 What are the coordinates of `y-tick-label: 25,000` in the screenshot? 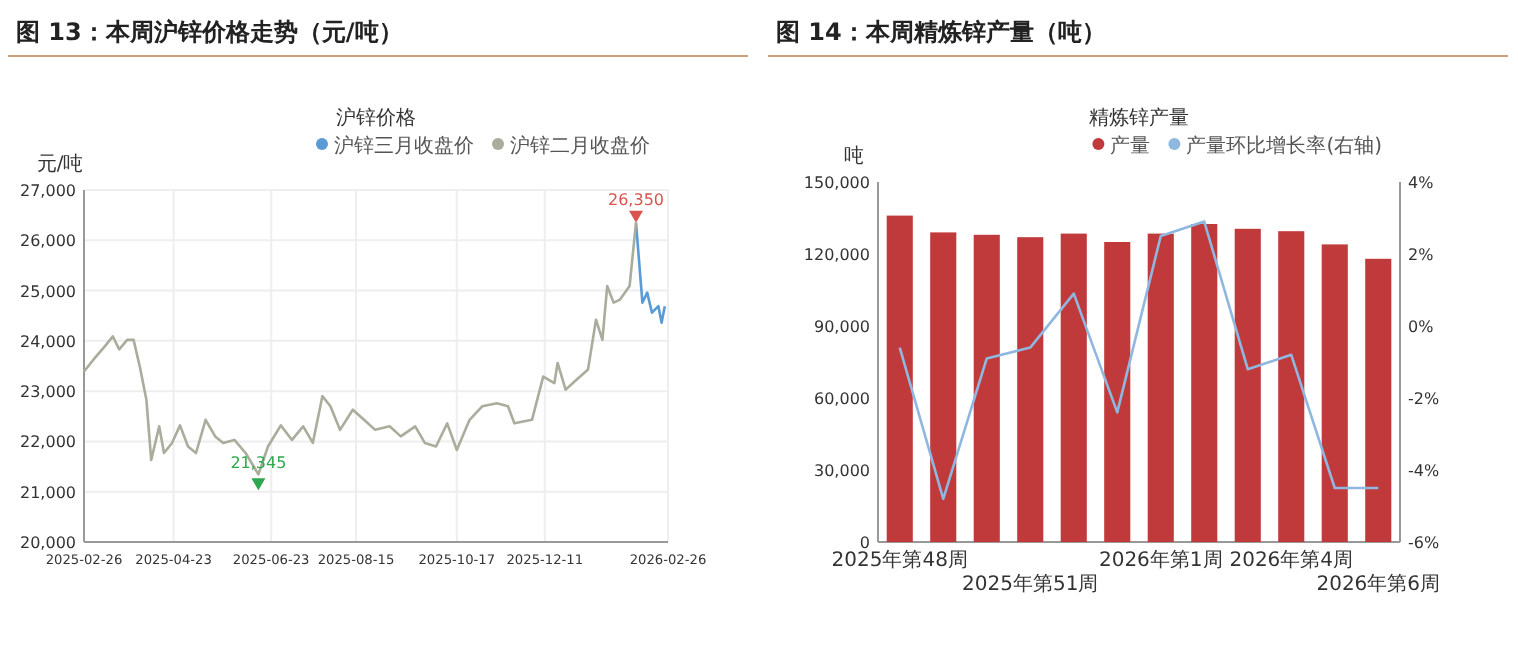 It's located at (48, 291).